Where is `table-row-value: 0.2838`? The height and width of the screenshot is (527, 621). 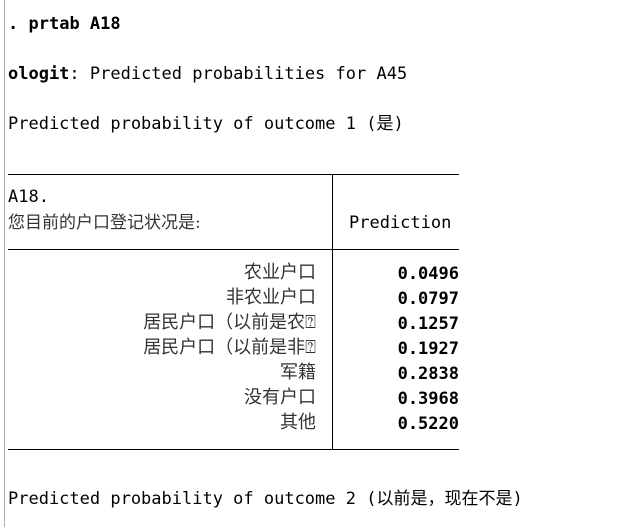
table-row-value: 0.2838 is located at coordinates (428, 374).